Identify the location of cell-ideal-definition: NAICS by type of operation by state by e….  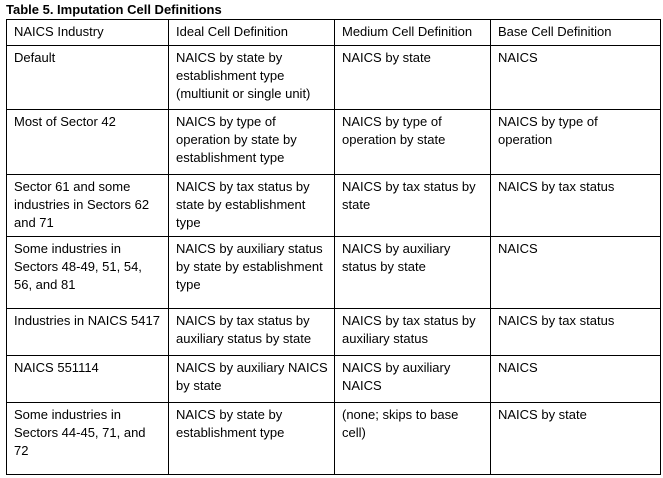
(251, 142).